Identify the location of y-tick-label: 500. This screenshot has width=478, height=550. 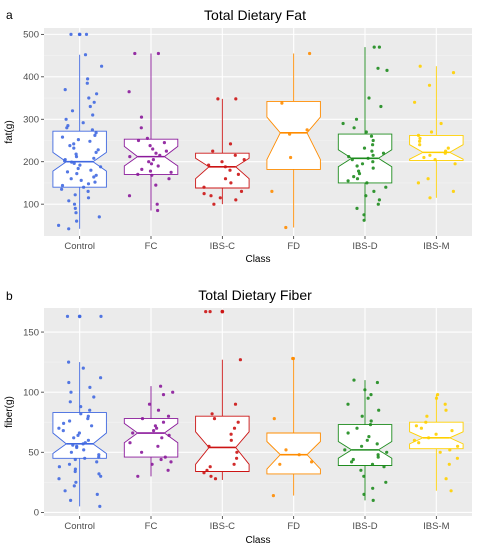
(31, 35).